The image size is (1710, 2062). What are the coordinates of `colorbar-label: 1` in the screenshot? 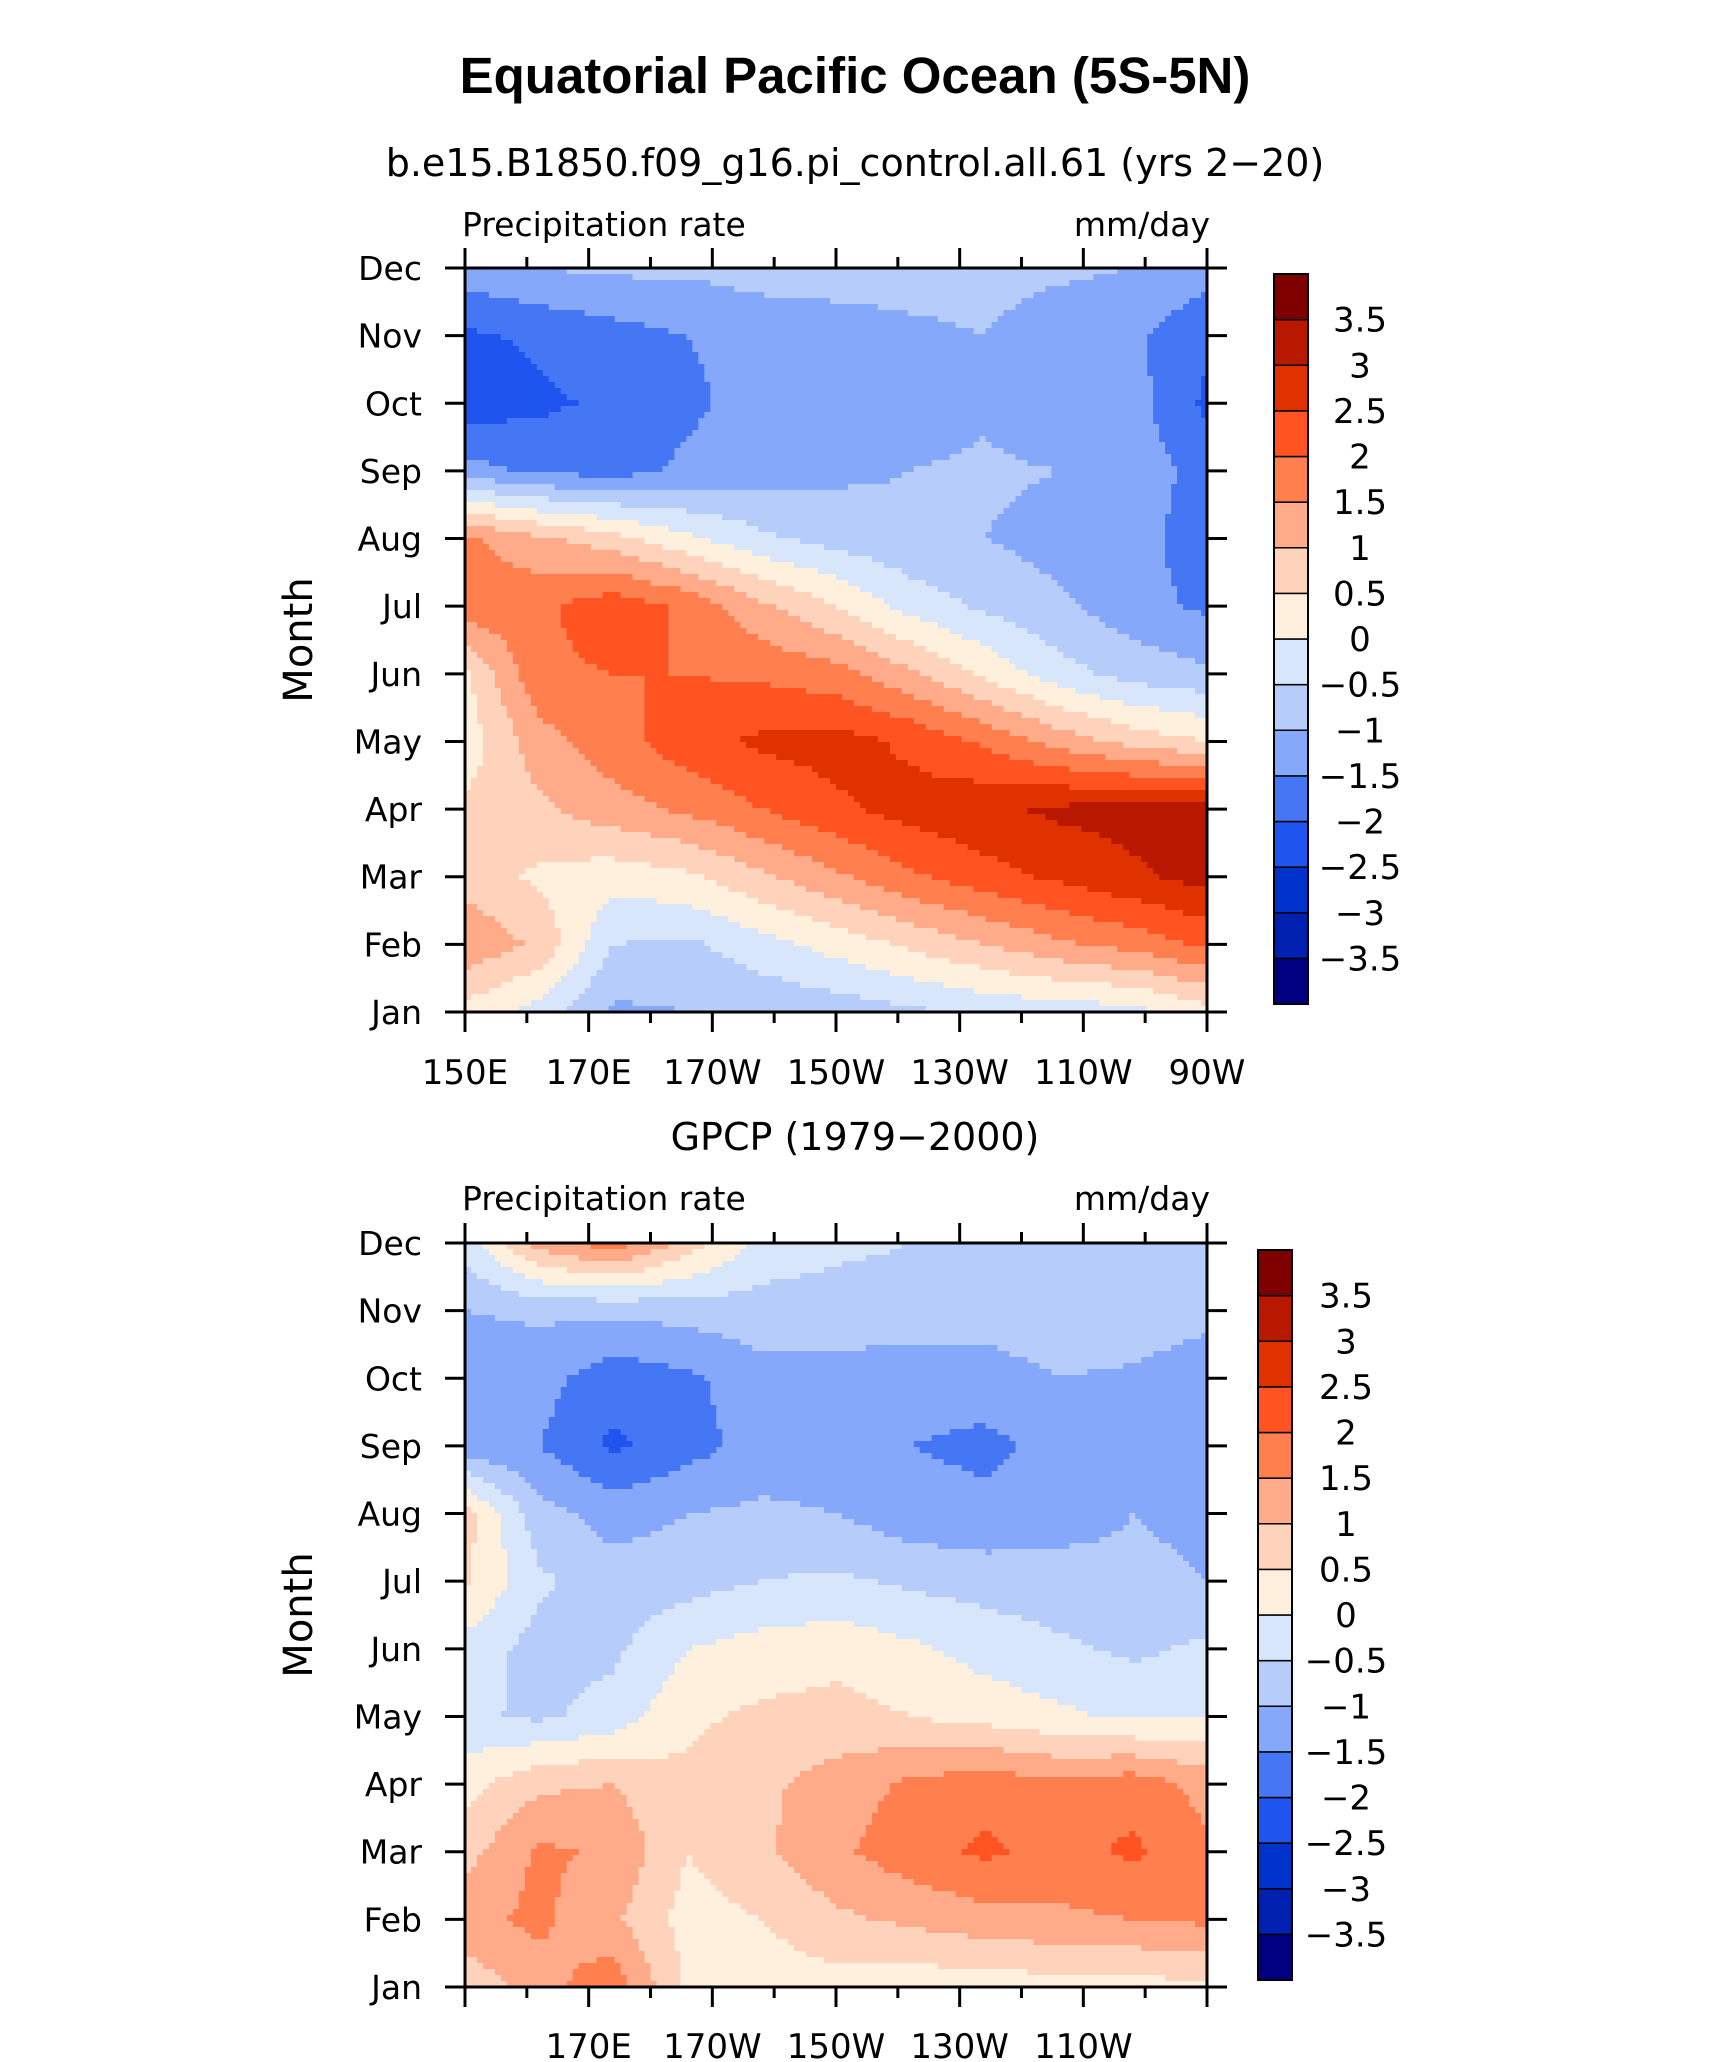 It's located at (1360, 549).